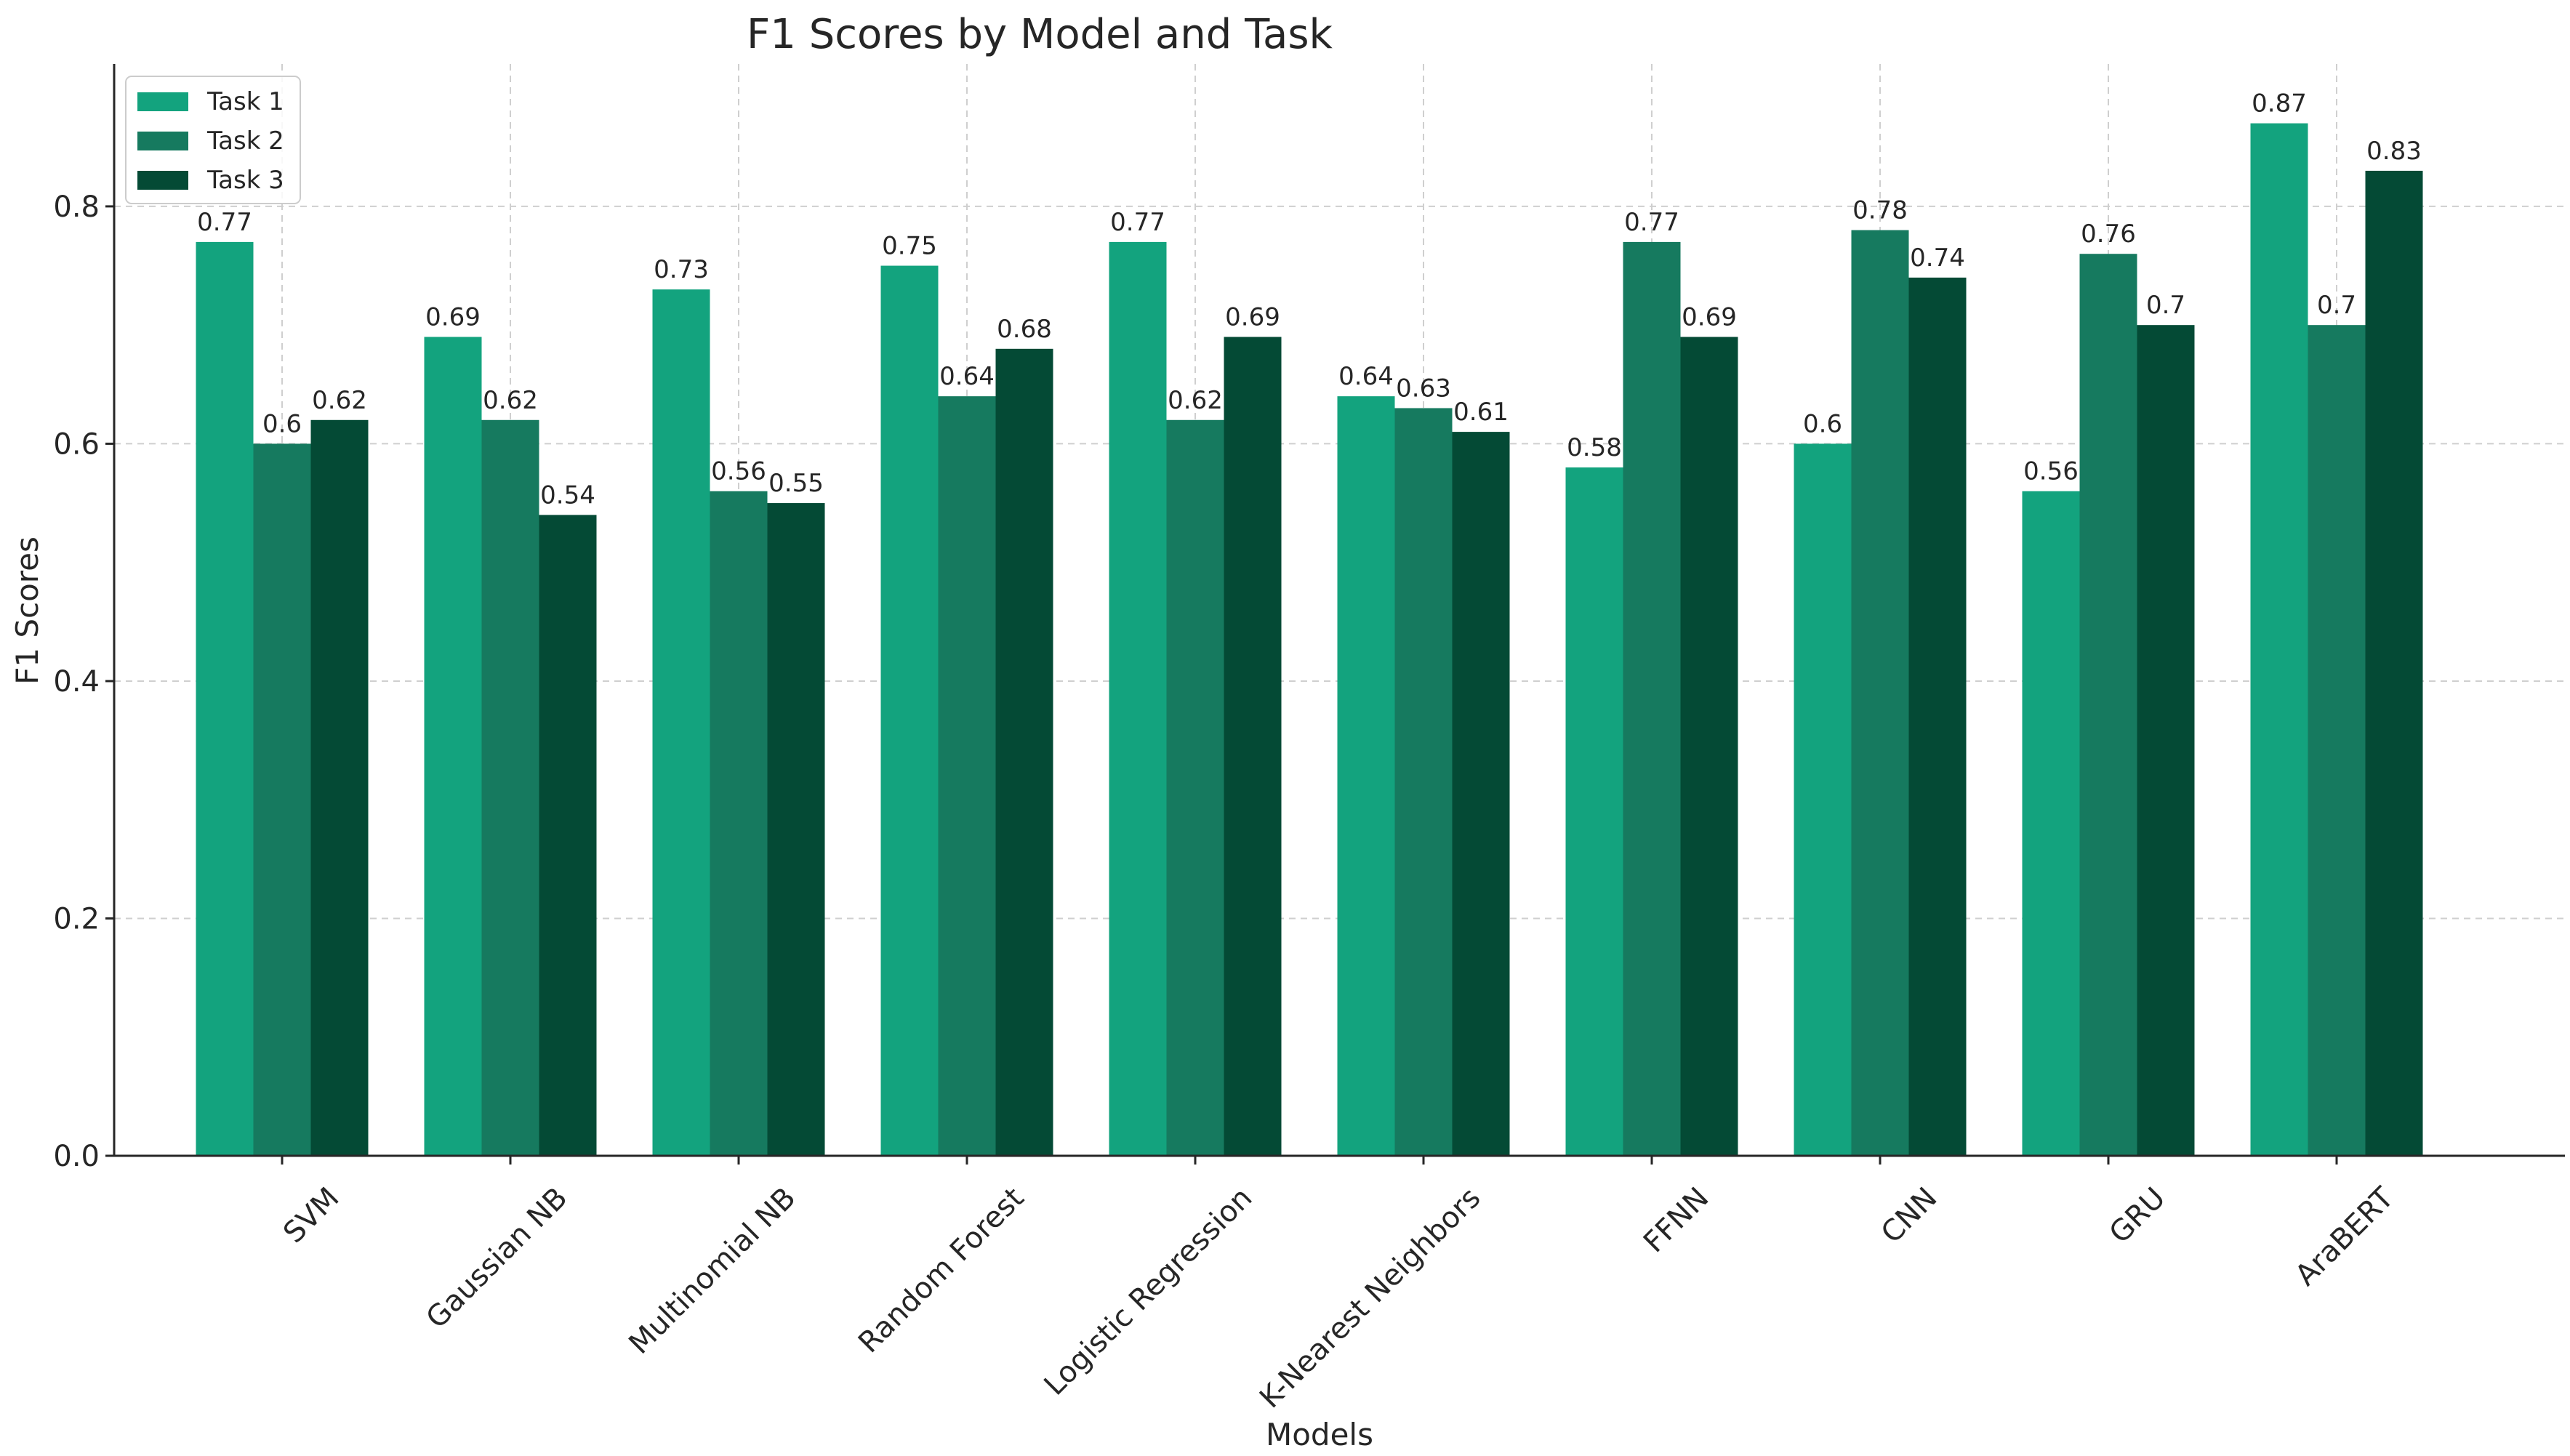 The image size is (2570, 1456). Describe the element at coordinates (567, 495) in the screenshot. I see `bar-value-label: 0.54` at that location.